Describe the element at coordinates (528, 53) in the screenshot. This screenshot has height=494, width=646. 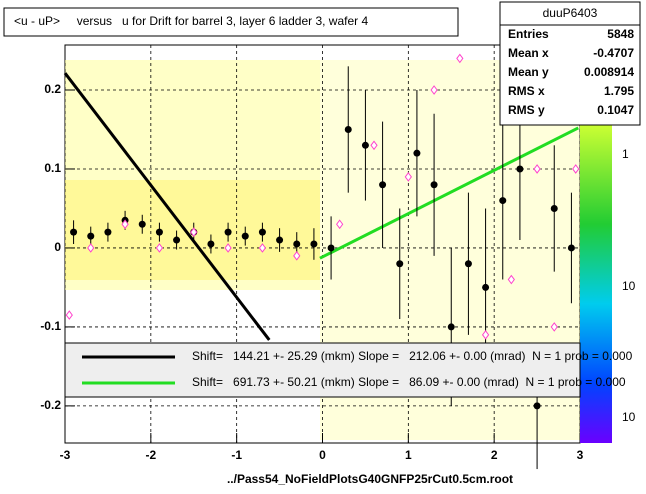
I see `stats-key: Mean x` at that location.